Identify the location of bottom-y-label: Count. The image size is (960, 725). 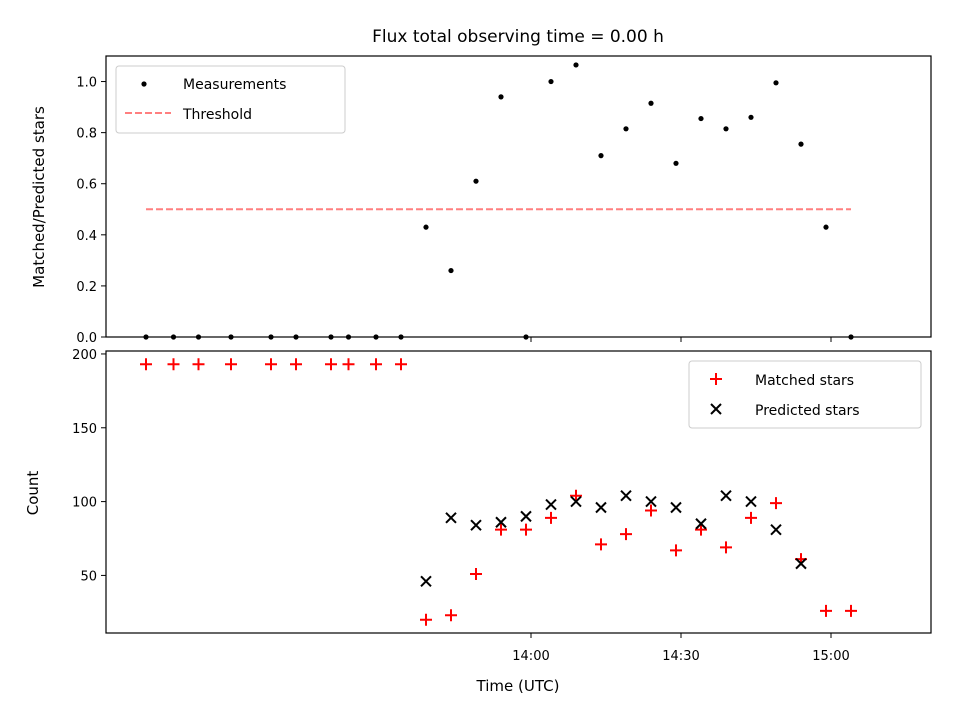
(33, 493).